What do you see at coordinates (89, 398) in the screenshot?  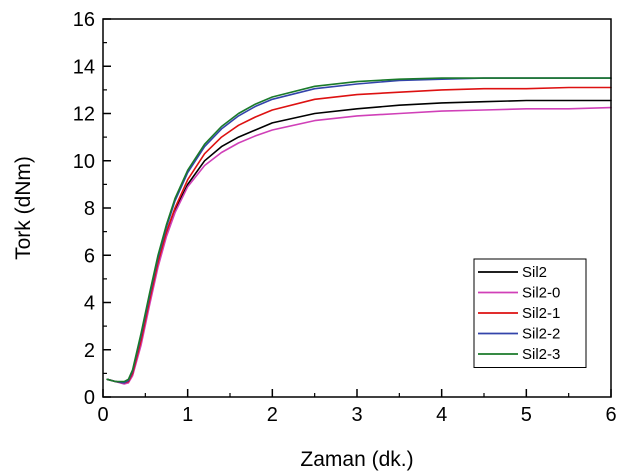 I see `y-tick-label: 0` at bounding box center [89, 398].